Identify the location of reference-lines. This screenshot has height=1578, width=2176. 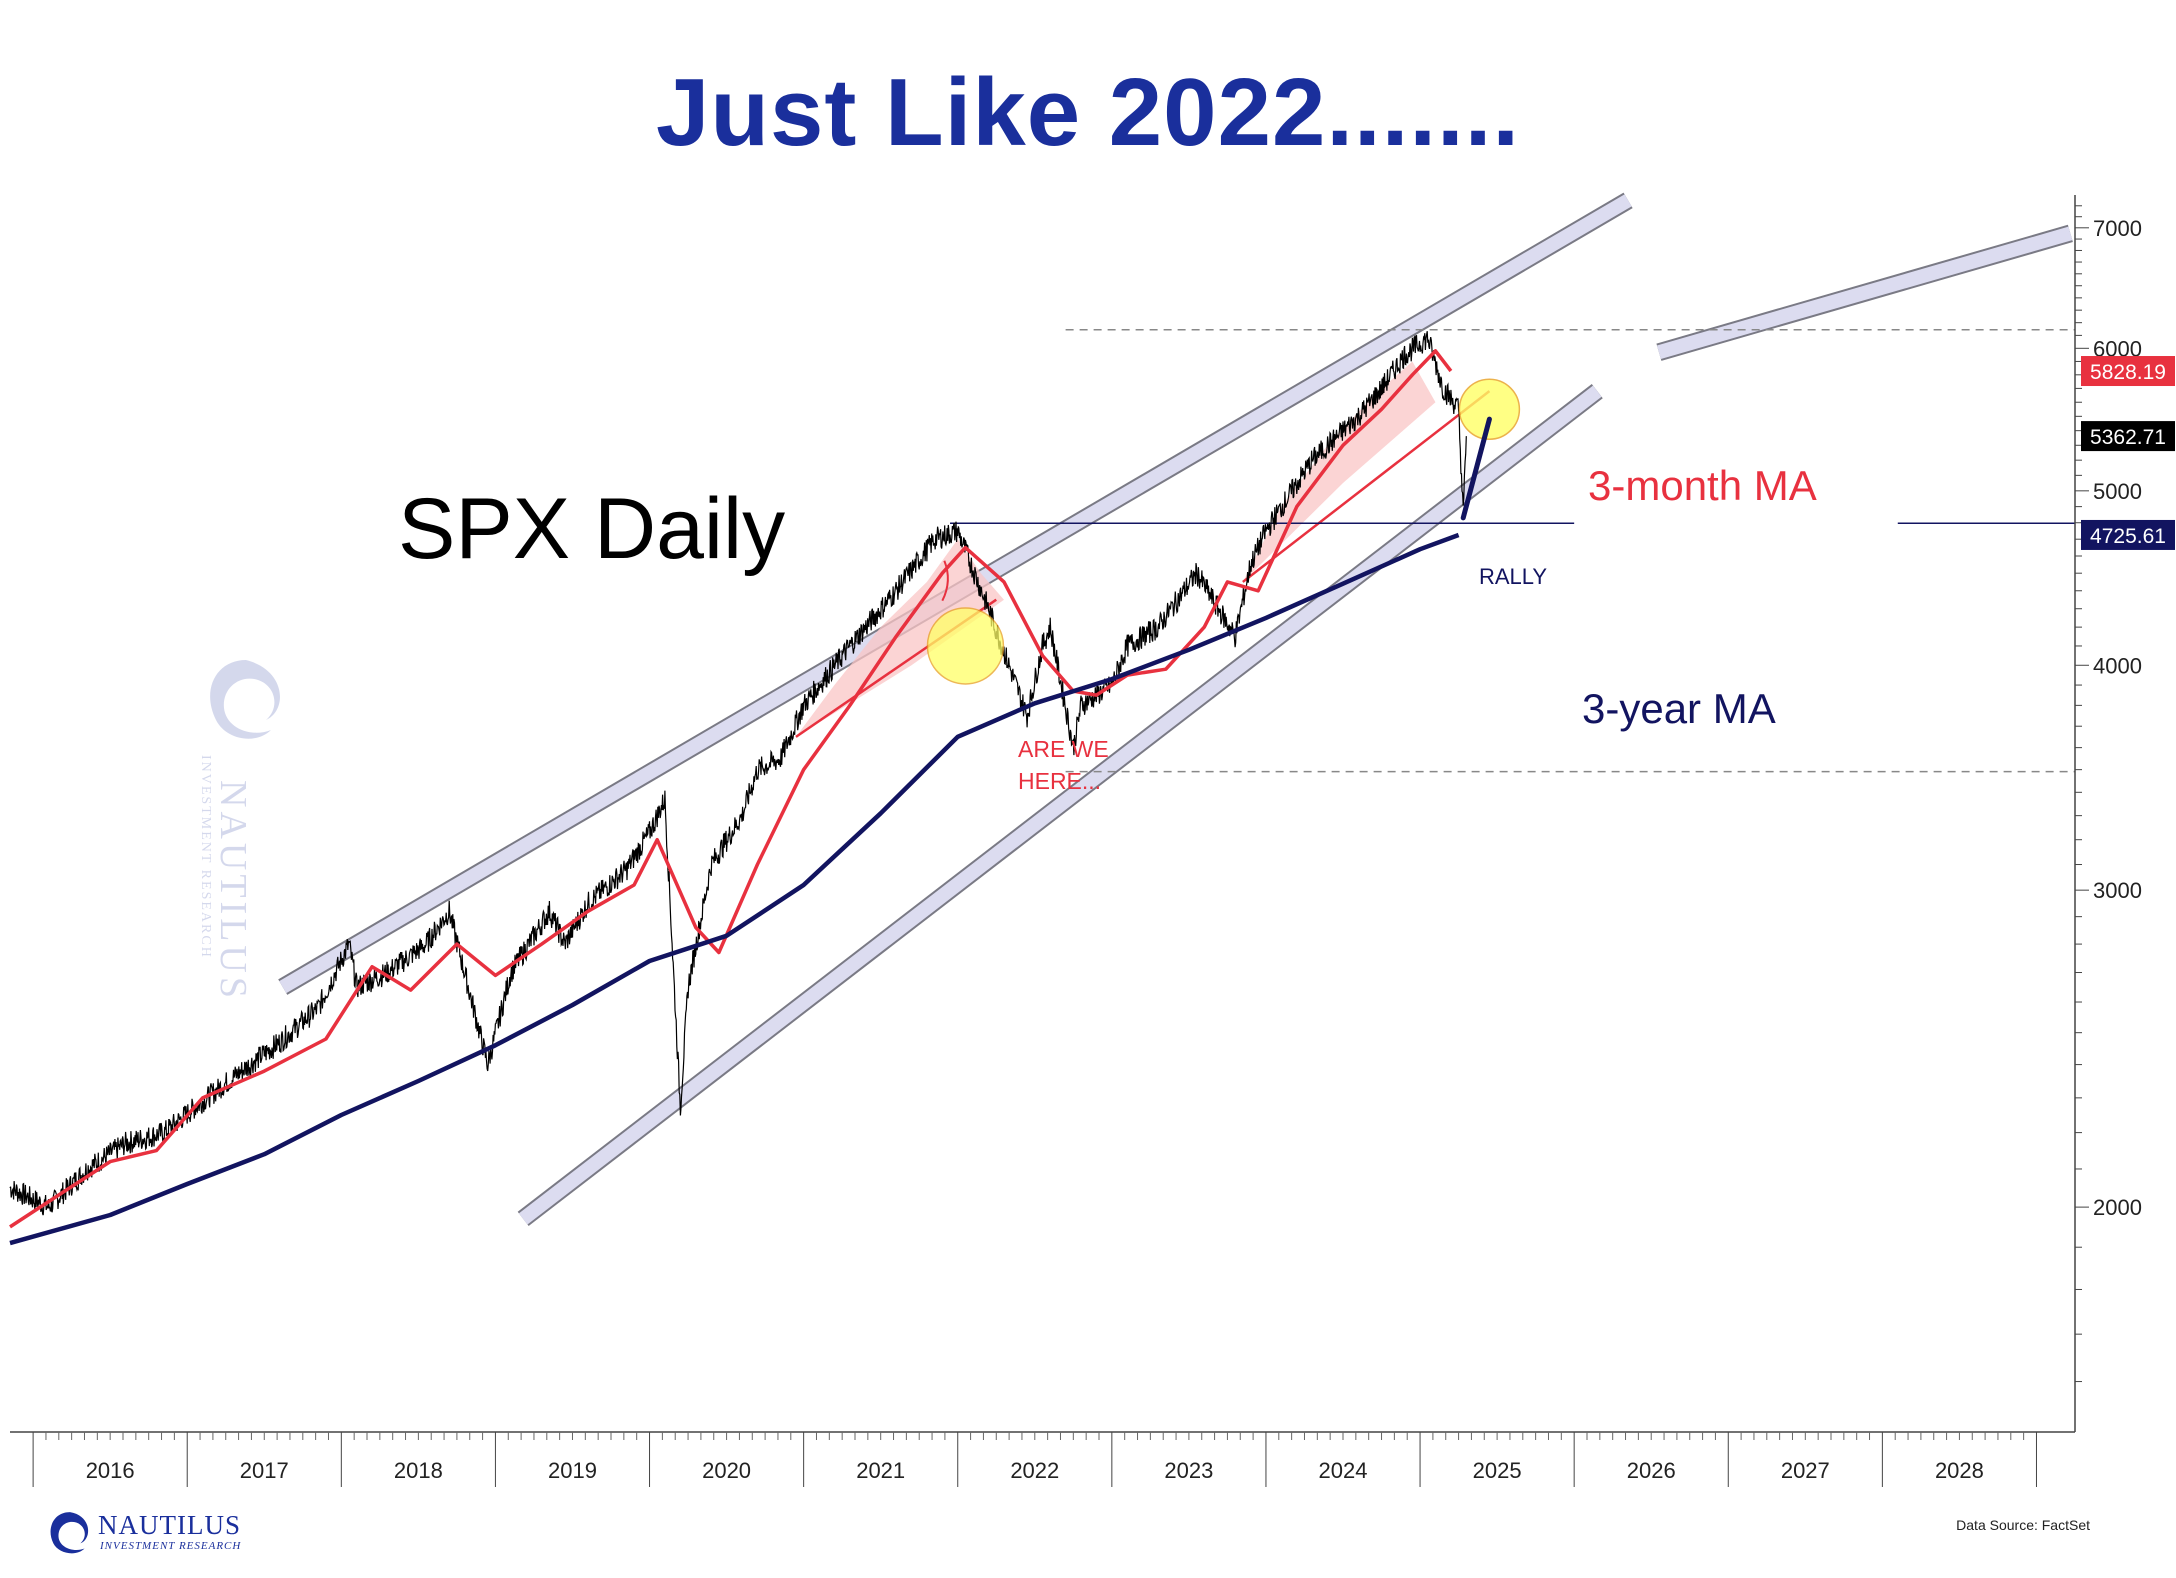
(1512, 551).